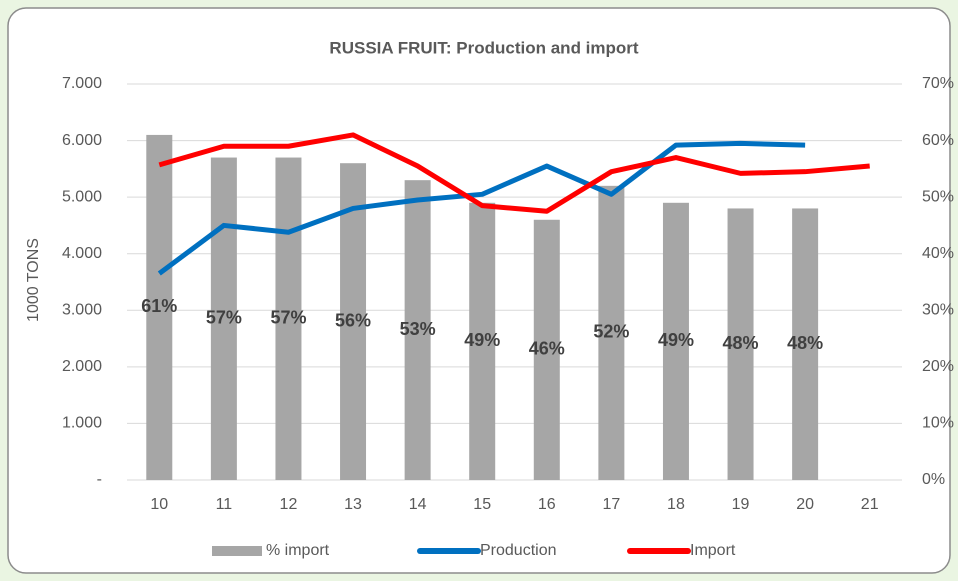  Describe the element at coordinates (159, 504) in the screenshot. I see `x-tick-label: 10` at that location.